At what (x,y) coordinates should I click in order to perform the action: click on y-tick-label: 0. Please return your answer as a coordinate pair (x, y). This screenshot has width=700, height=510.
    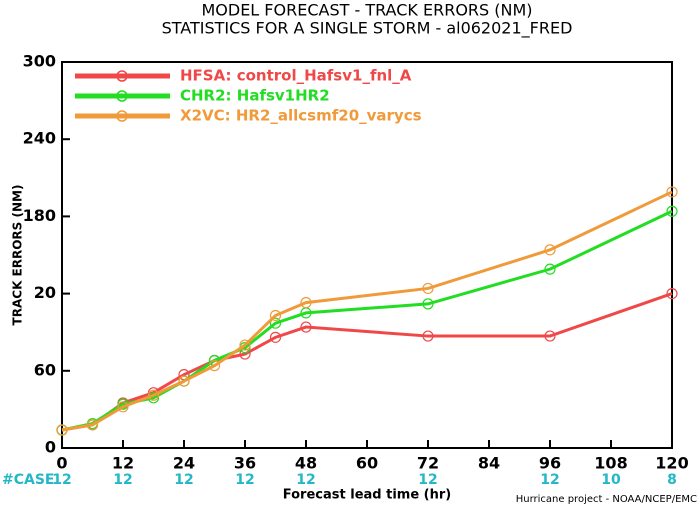
    Looking at the image, I should click on (50, 447).